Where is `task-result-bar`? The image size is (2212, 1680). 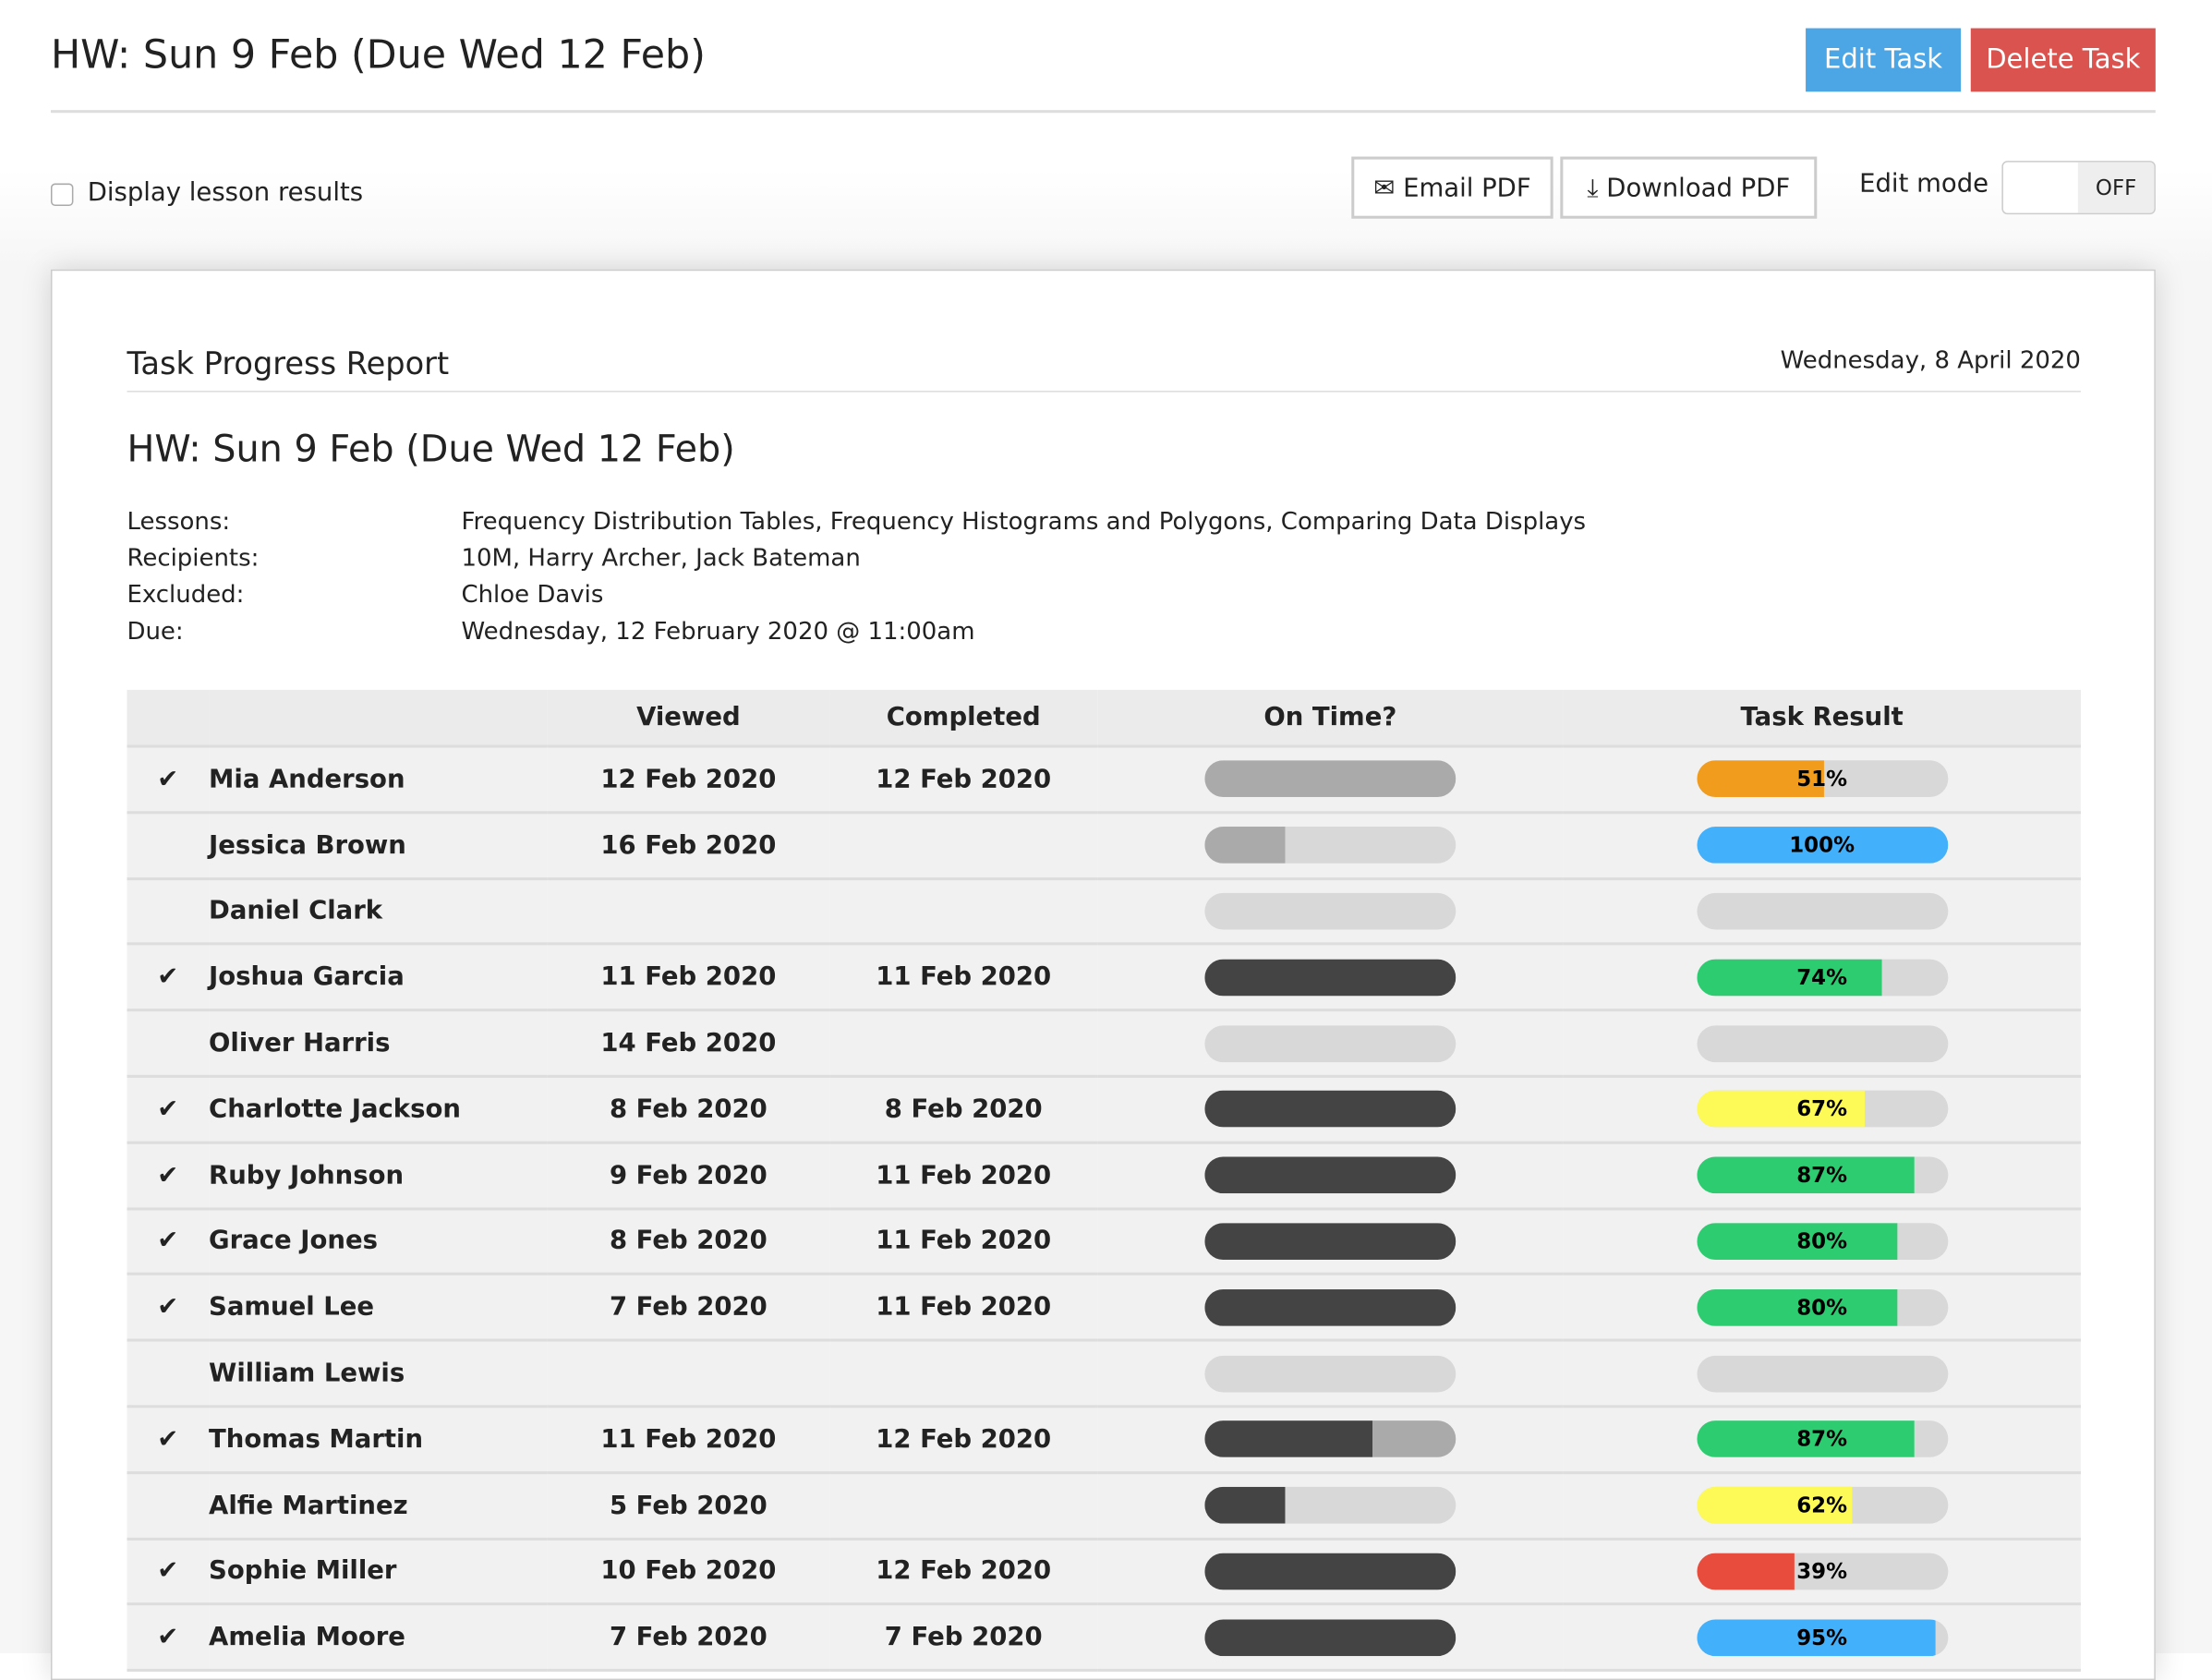
task-result-bar is located at coordinates (1822, 1373).